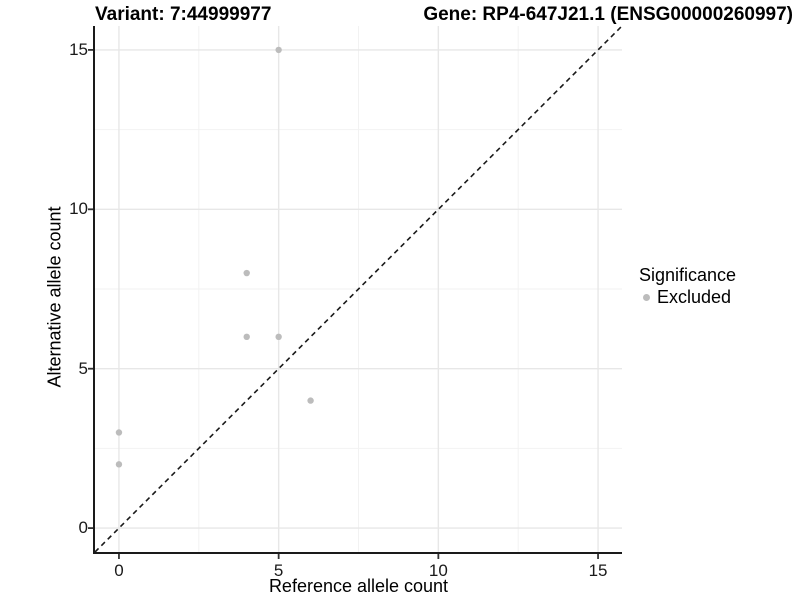 The width and height of the screenshot is (800, 600). I want to click on legend-item-label: Excluded, so click(694, 297).